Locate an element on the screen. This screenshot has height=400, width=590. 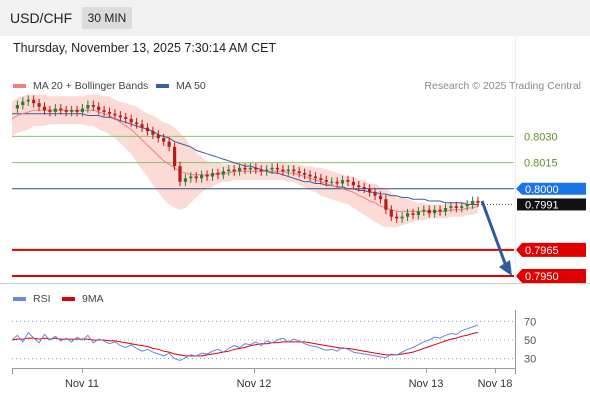
rsi-tick-label: 30 is located at coordinates (530, 360).